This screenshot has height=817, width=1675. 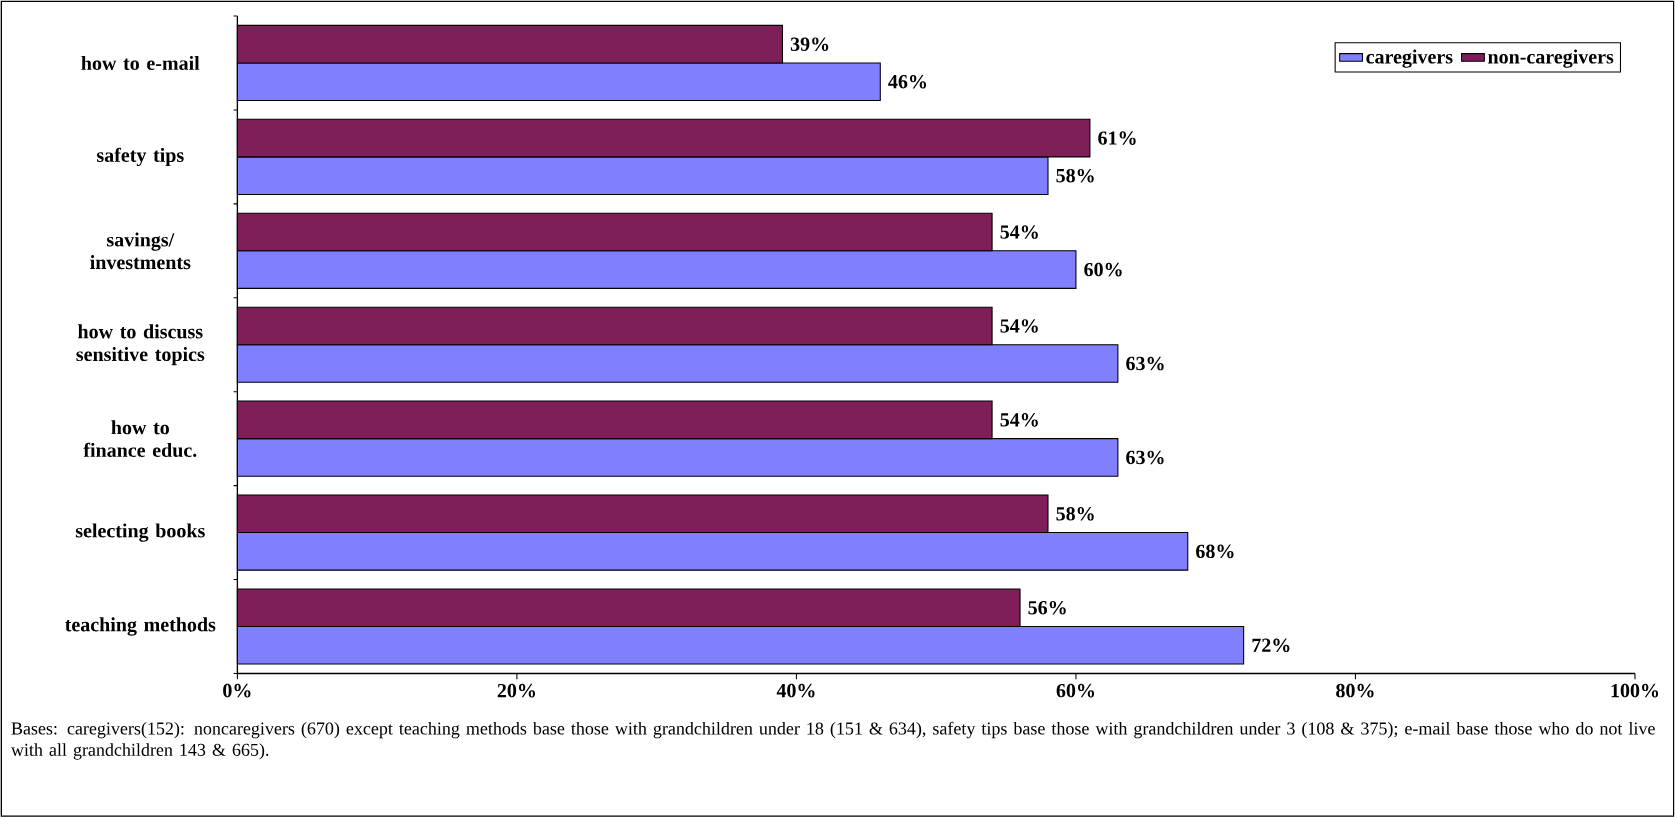 What do you see at coordinates (1635, 690) in the screenshot?
I see `x-tick-label: 100%` at bounding box center [1635, 690].